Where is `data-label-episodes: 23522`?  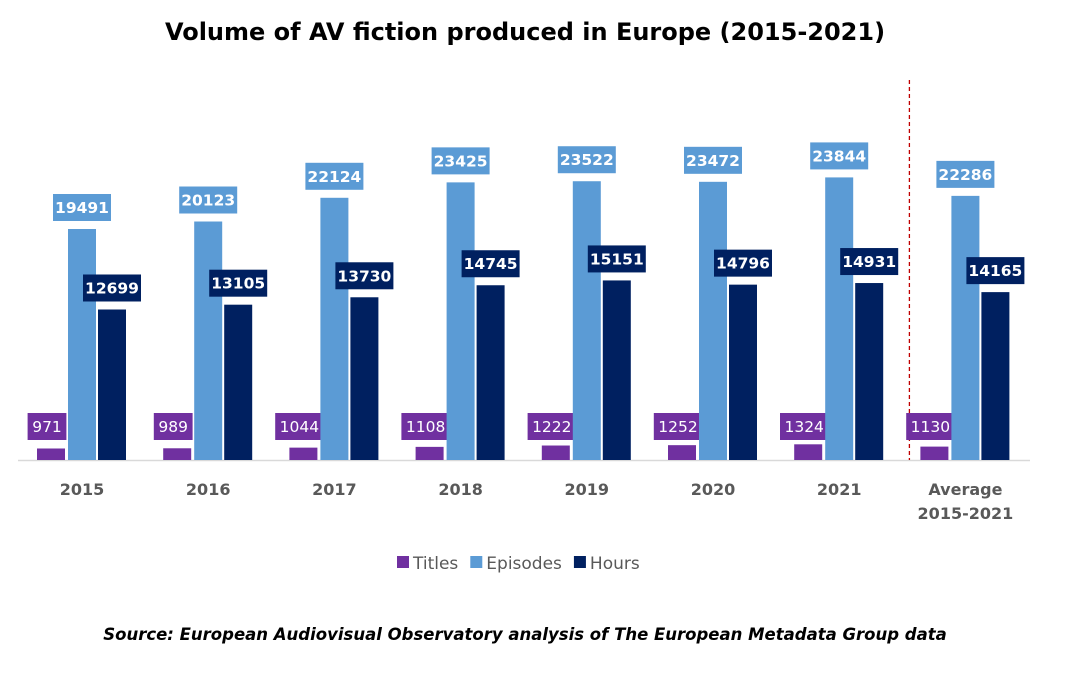 data-label-episodes: 23522 is located at coordinates (587, 160).